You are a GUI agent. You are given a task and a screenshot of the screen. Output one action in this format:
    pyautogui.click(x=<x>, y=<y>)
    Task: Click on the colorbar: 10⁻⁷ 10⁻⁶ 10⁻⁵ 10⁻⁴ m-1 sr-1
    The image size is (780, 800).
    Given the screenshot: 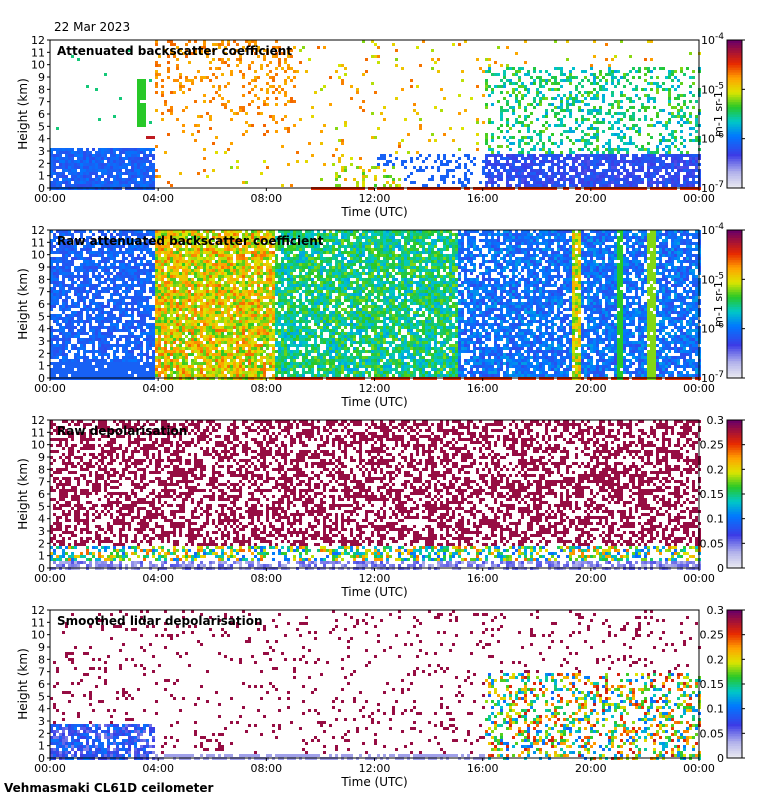 What is the action you would take?
    pyautogui.click(x=723, y=113)
    